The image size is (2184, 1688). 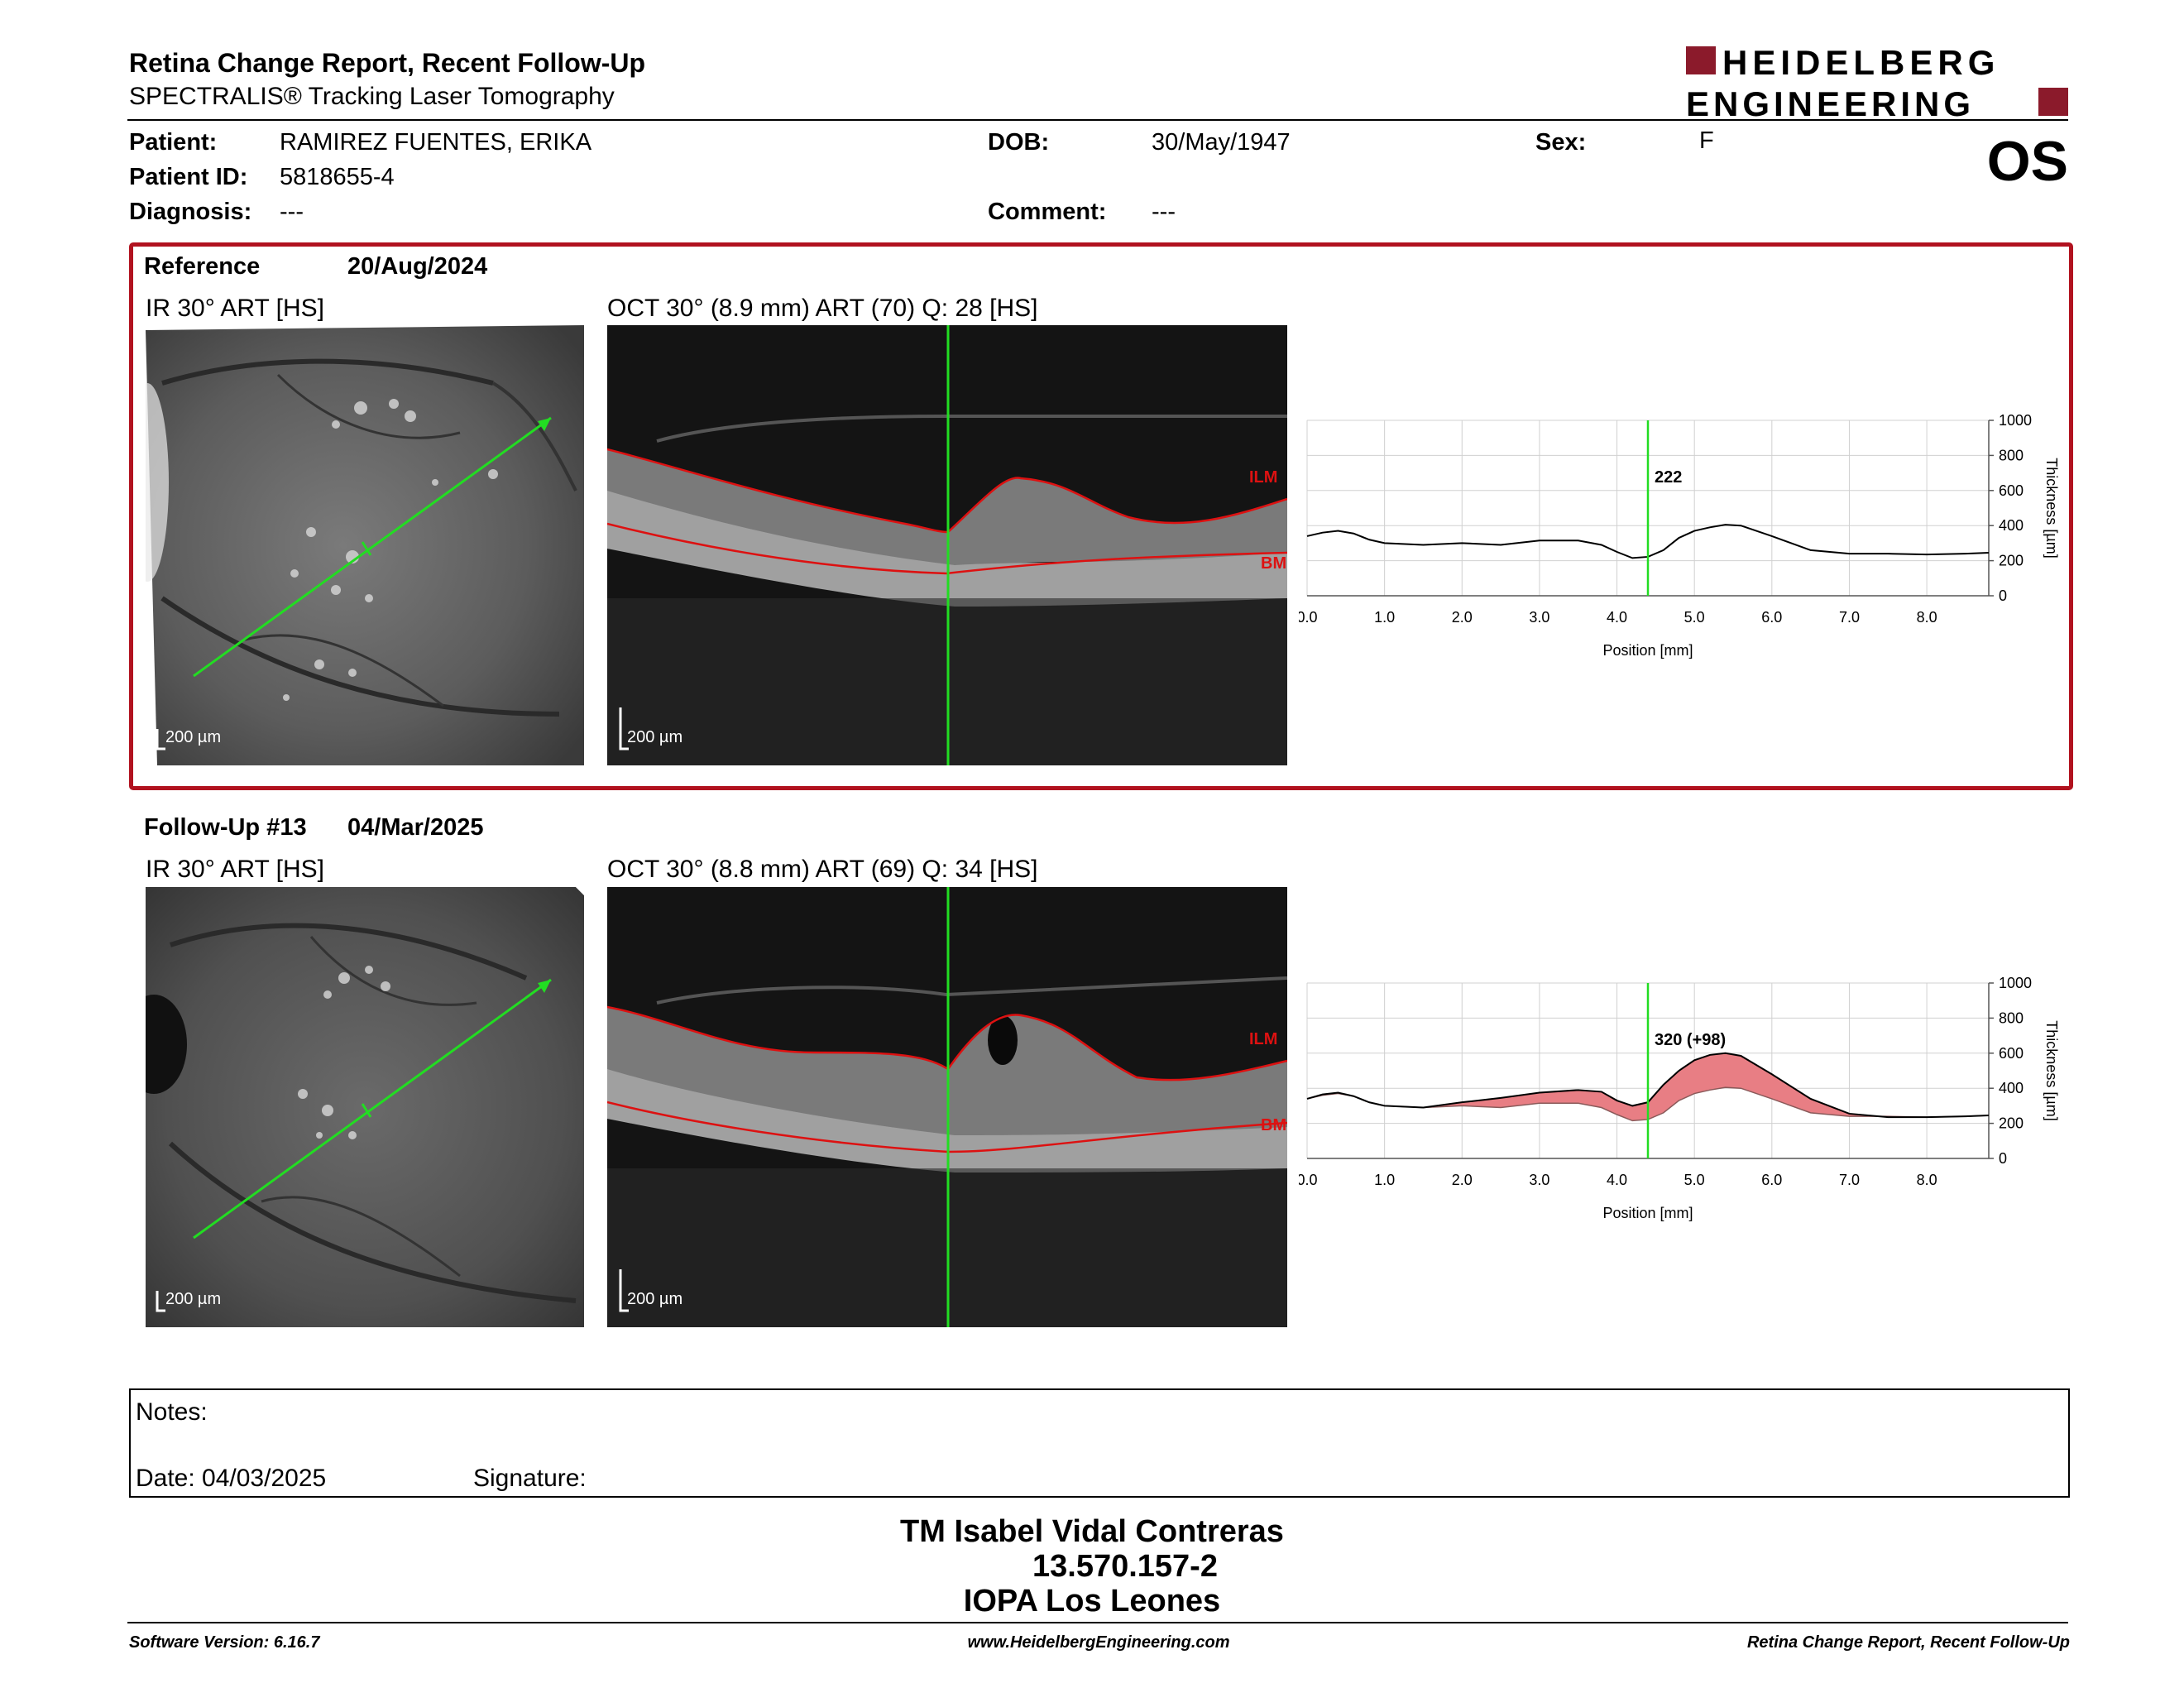 What do you see at coordinates (365, 1107) in the screenshot?
I see `followup-ir-image: 200 µm` at bounding box center [365, 1107].